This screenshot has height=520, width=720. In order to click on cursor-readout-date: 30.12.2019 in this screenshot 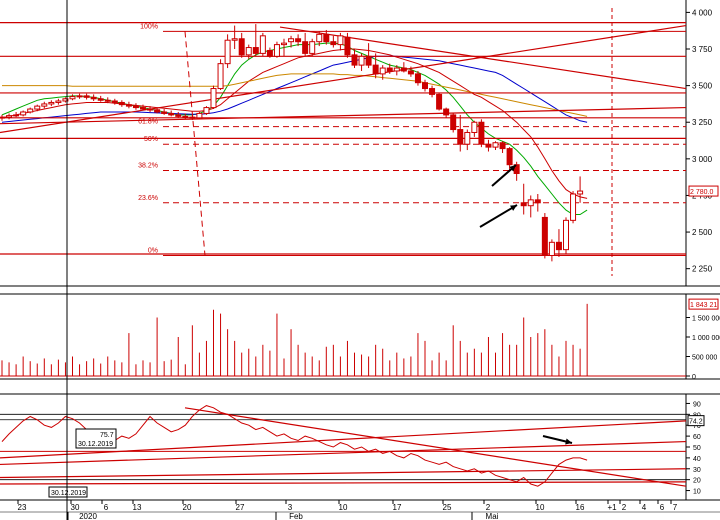, I will do `click(95, 444)`.